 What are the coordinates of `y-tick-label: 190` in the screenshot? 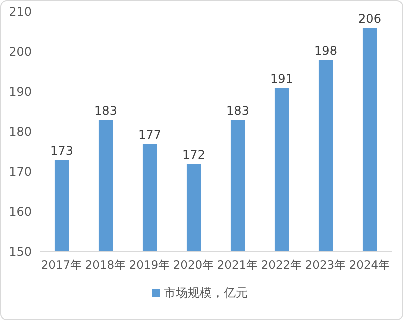 It's located at (20, 92).